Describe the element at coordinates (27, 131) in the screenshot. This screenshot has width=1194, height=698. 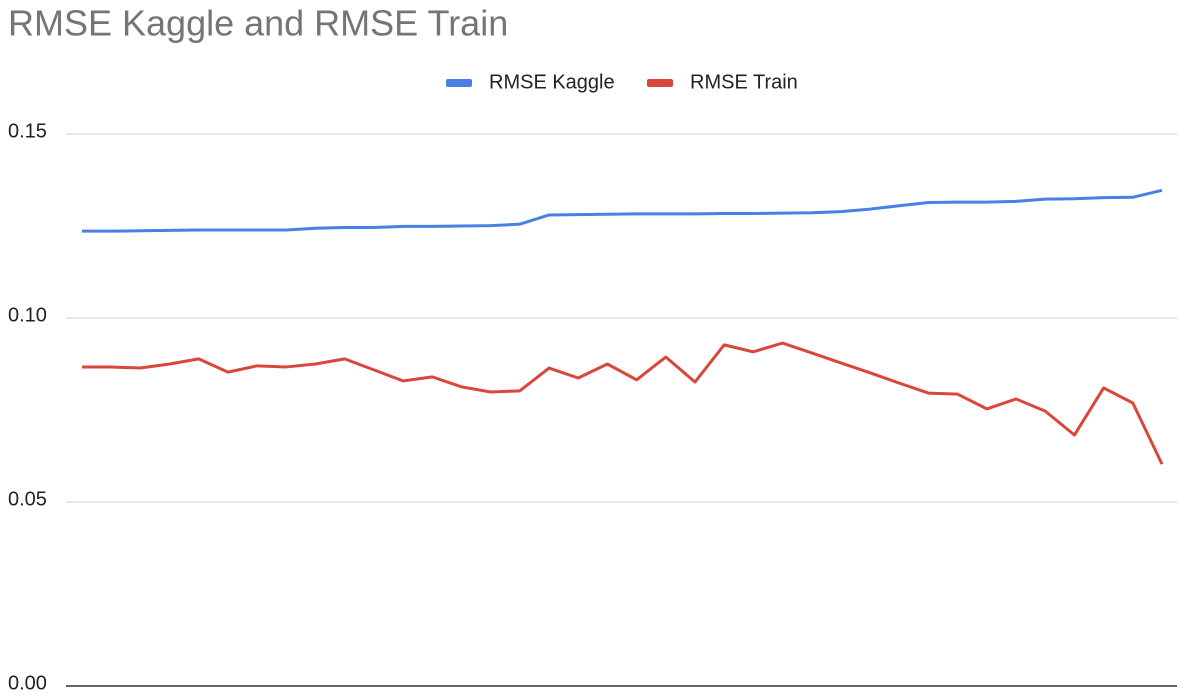
I see `y-tick-label: 0.15` at that location.